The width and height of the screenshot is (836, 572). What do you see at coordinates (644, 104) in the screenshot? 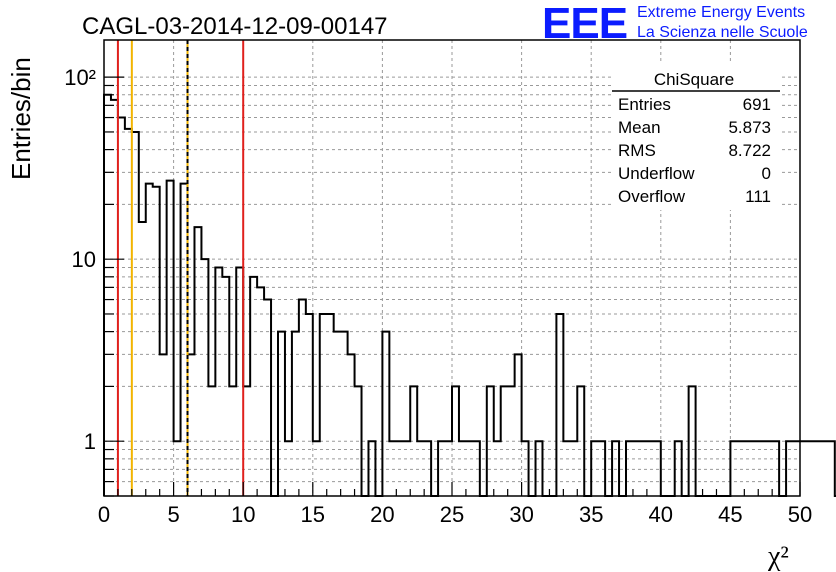
I see `stats-label-entries: Entries` at bounding box center [644, 104].